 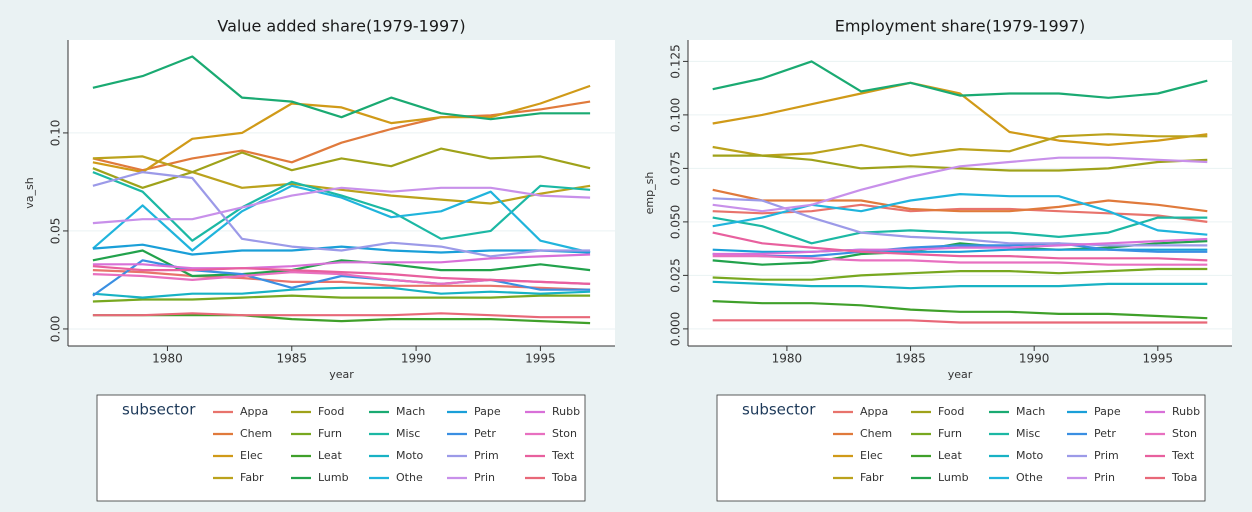 I want to click on chart-title: Value added share(1979-1997), so click(x=341, y=26).